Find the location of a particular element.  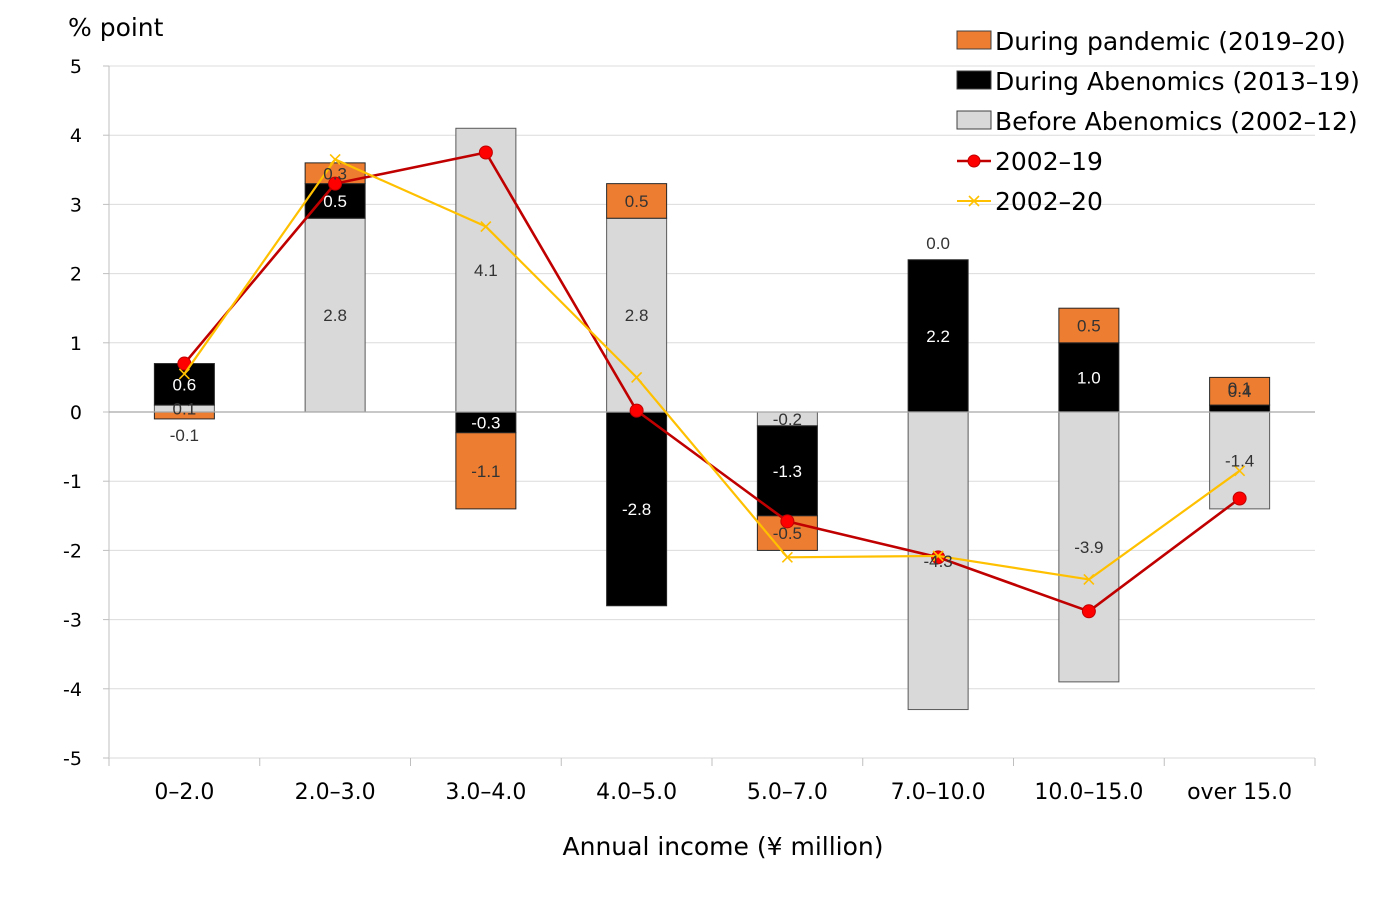

y-tick-label: -1 is located at coordinates (72, 482).